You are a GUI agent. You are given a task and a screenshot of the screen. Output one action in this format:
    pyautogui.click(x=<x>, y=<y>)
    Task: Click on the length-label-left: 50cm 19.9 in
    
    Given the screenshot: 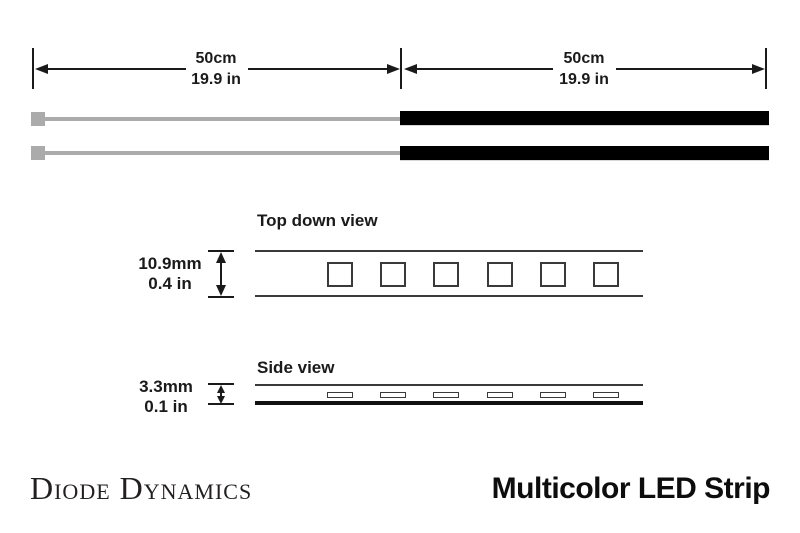 What is the action you would take?
    pyautogui.click(x=216, y=69)
    